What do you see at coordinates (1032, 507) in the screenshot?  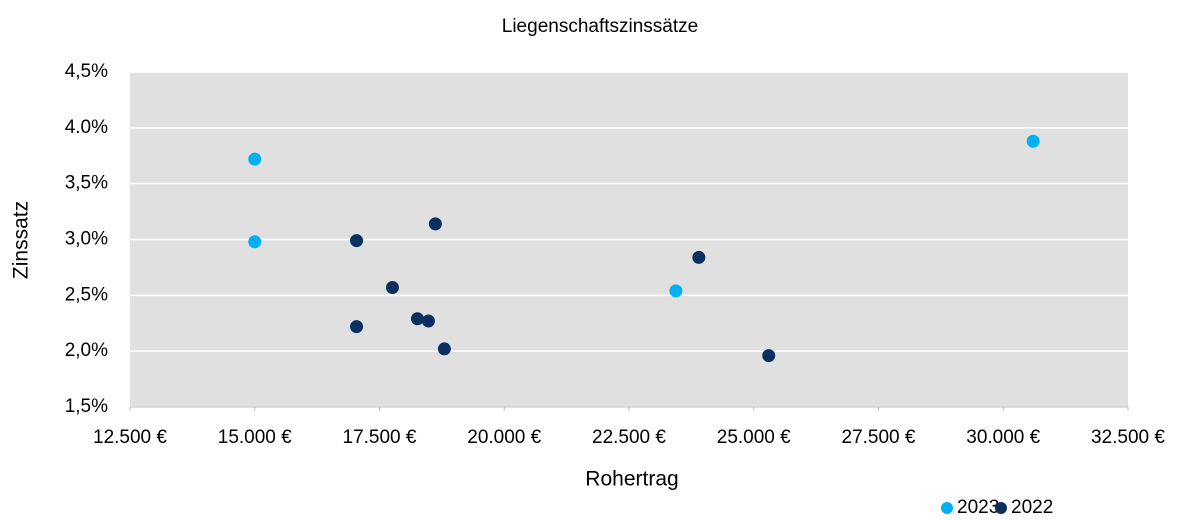 I see `legend-label: 2022` at bounding box center [1032, 507].